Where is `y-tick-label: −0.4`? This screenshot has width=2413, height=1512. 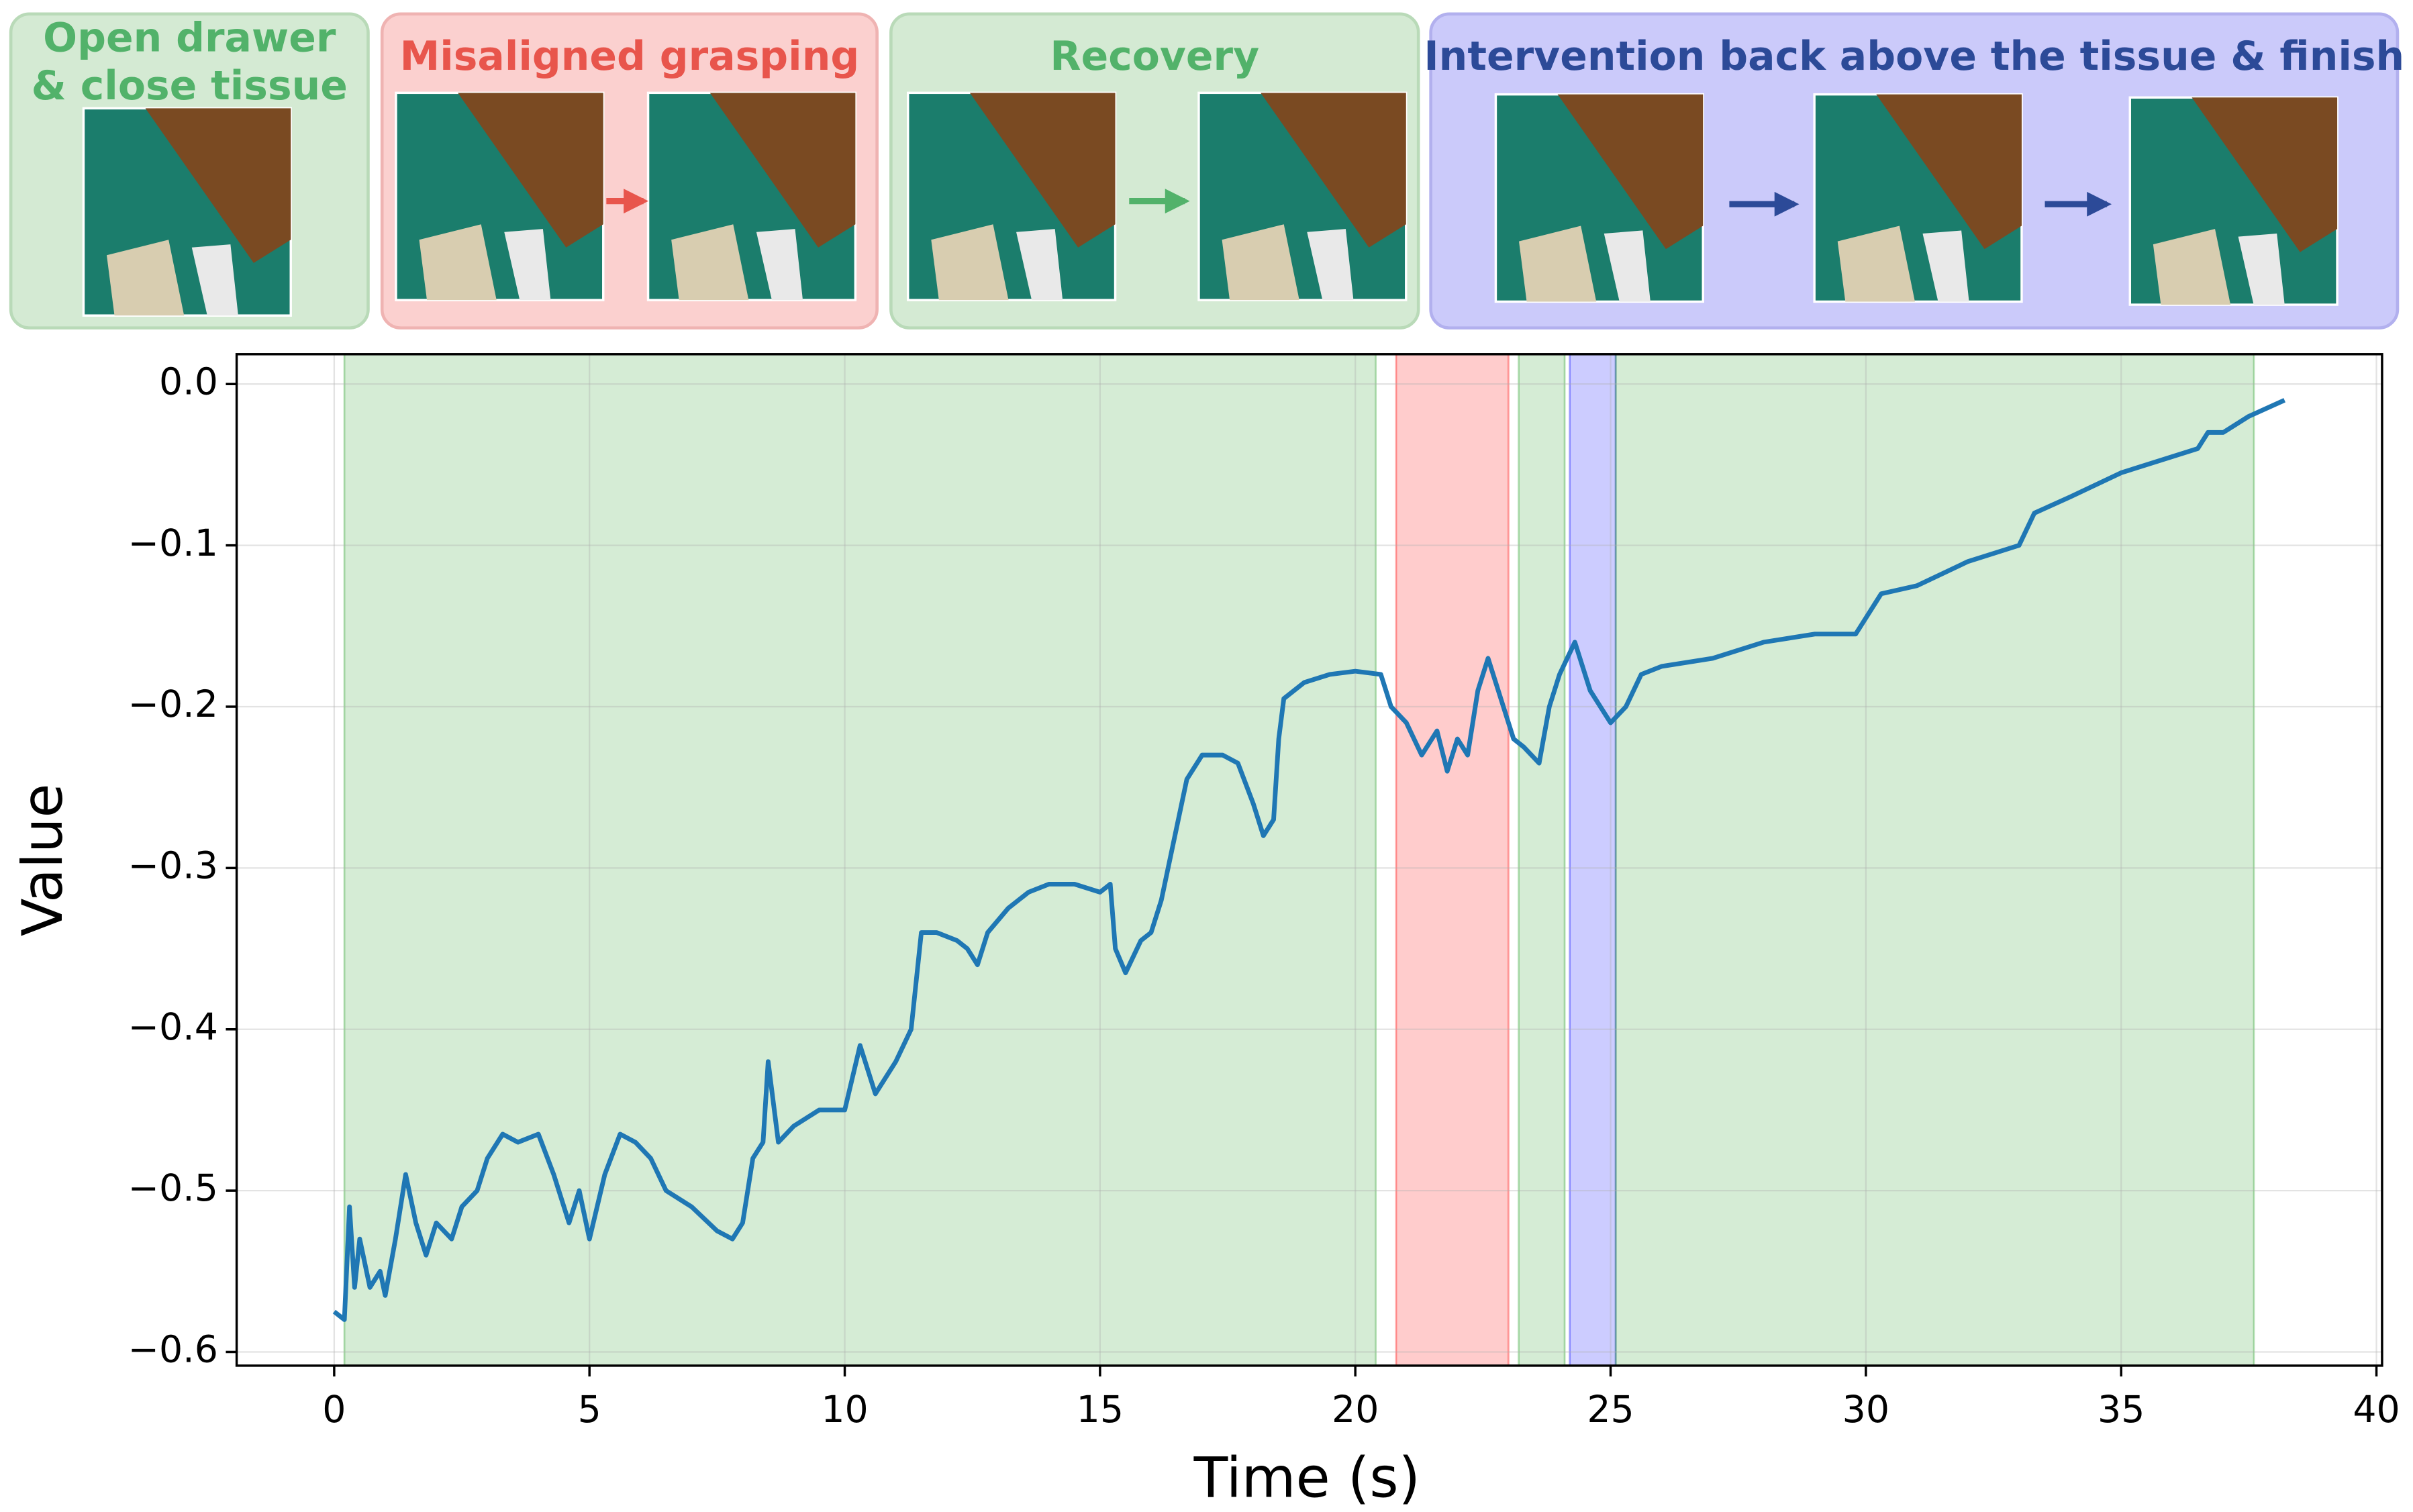
y-tick-label: −0.4 is located at coordinates (173, 1027).